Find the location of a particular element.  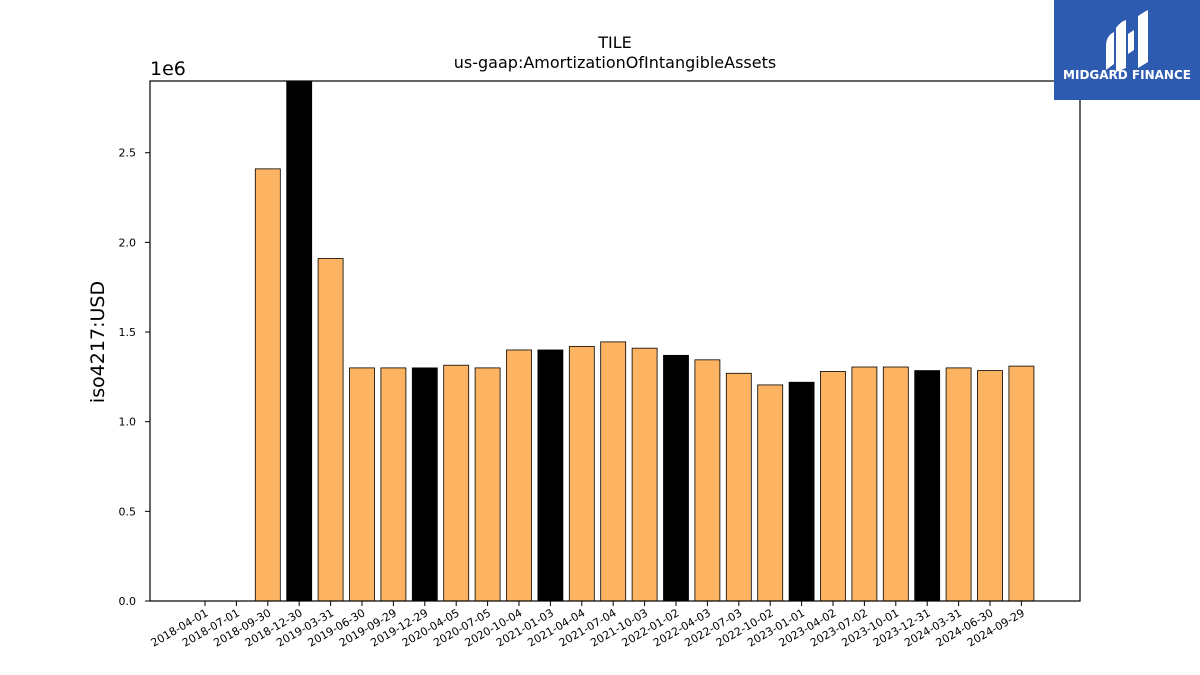

midgard-finance-logo: MIDGARD FINANCE is located at coordinates (1127, 50).